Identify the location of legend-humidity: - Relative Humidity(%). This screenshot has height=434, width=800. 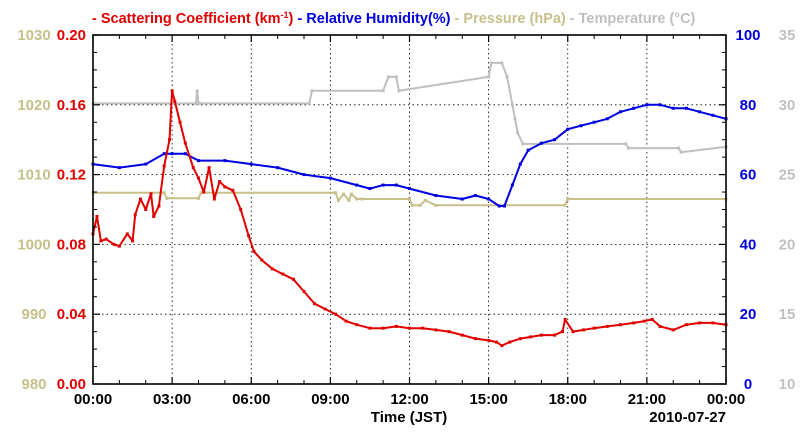
(373, 19).